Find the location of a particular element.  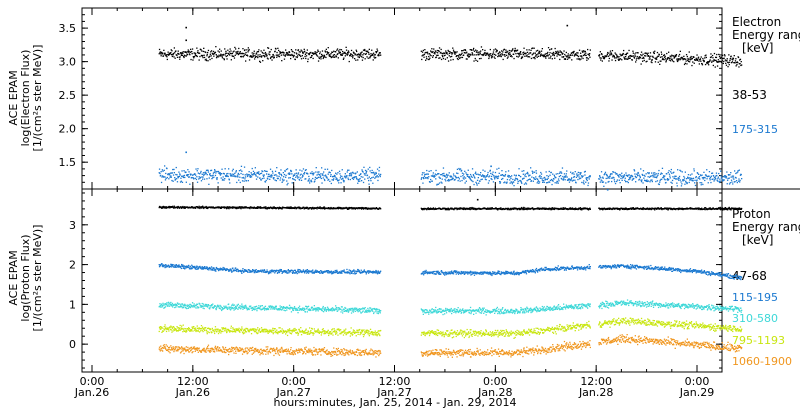

electron-ytick-label: 3.5 is located at coordinates (68, 28).